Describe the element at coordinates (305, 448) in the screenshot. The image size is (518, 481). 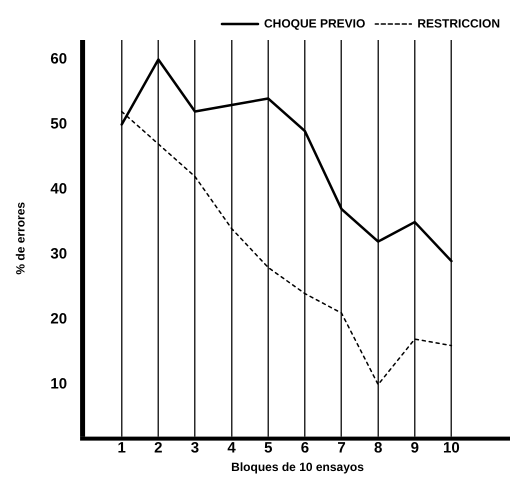
I see `x-tick-label: 6` at that location.